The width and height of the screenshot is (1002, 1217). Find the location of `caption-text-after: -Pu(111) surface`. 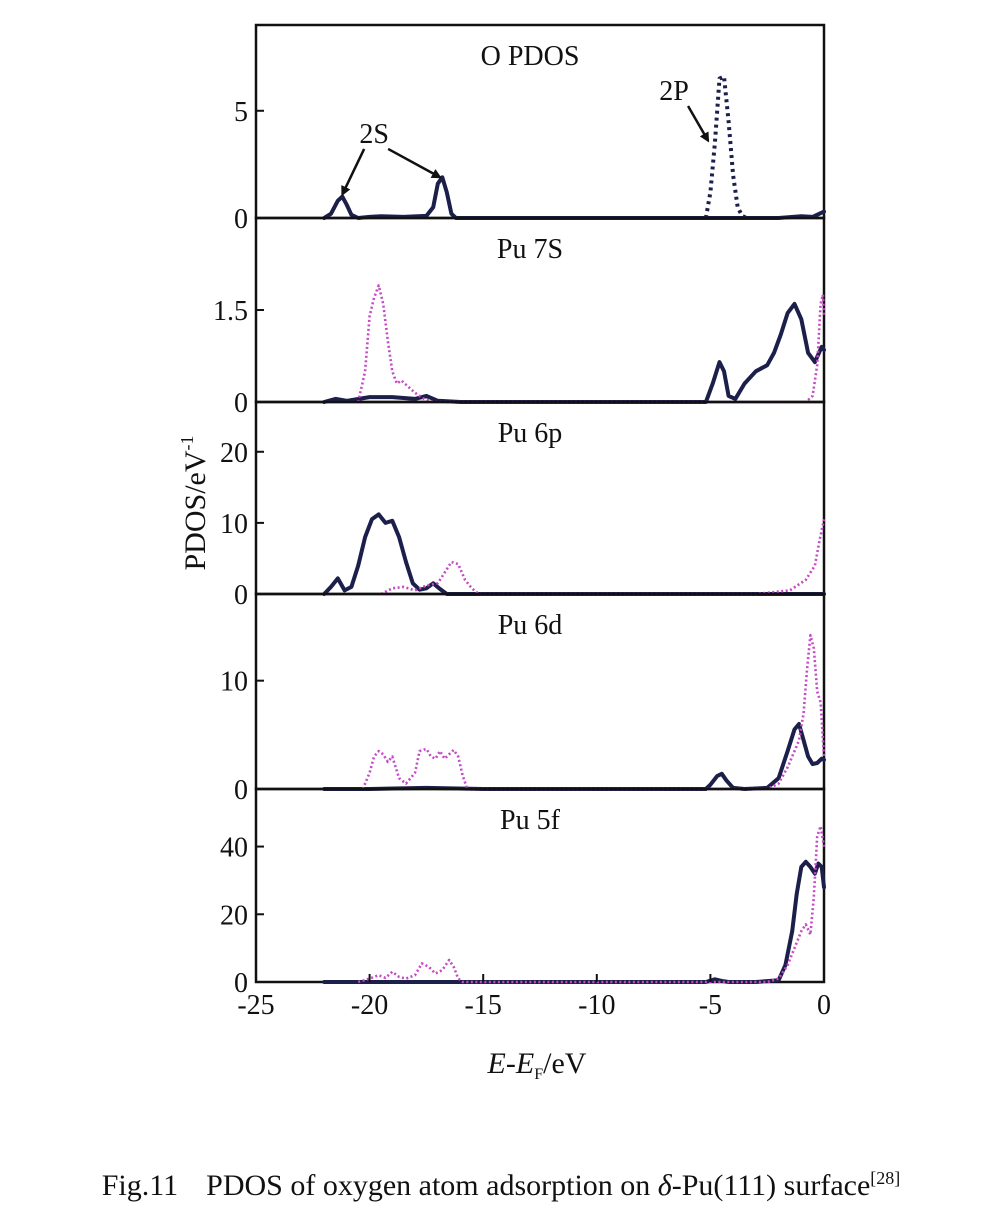

caption-text-after: -Pu(111) surface is located at coordinates (771, 1185).